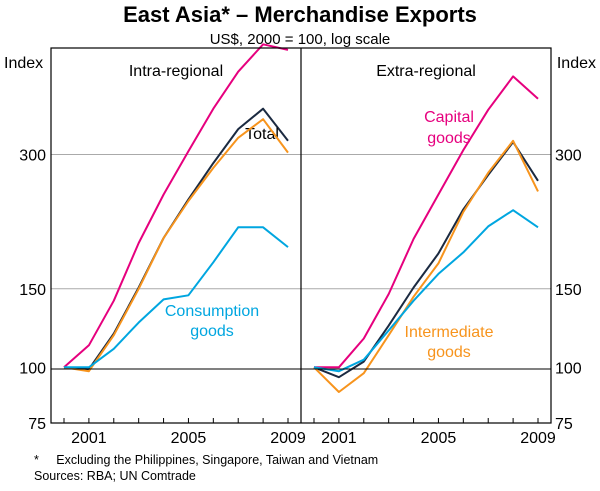  What do you see at coordinates (564, 424) in the screenshot?
I see `y-tick-right-75: 75` at bounding box center [564, 424].